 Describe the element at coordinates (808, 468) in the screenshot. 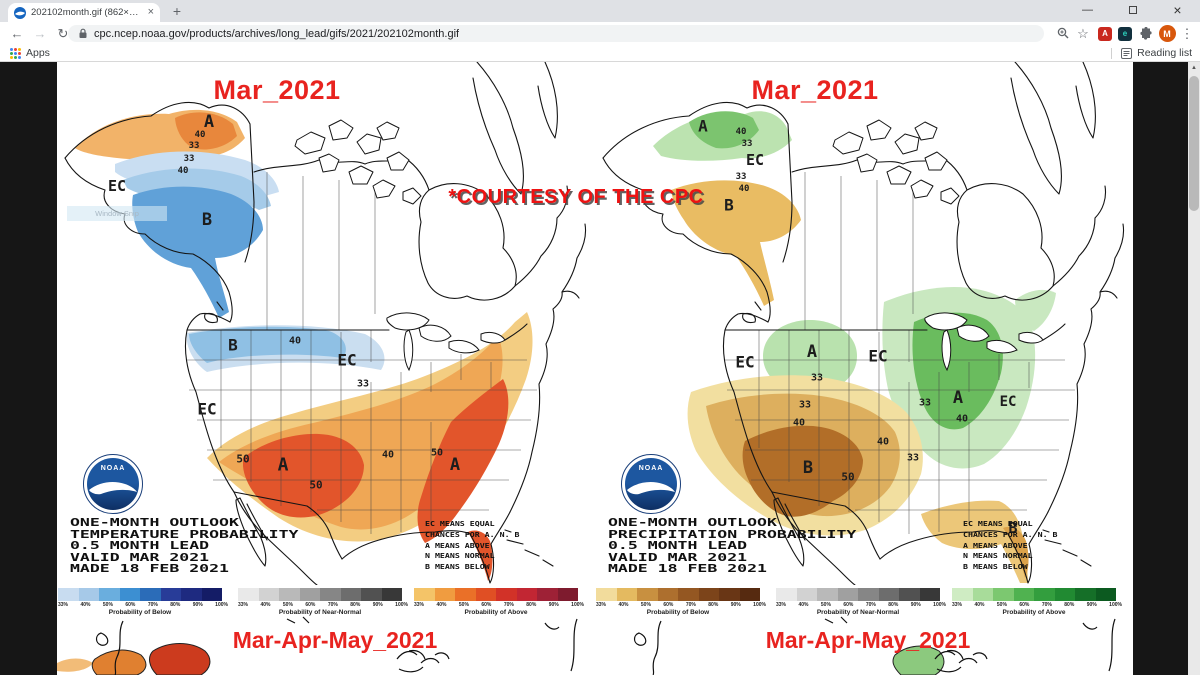

I see `map-label: B` at that location.